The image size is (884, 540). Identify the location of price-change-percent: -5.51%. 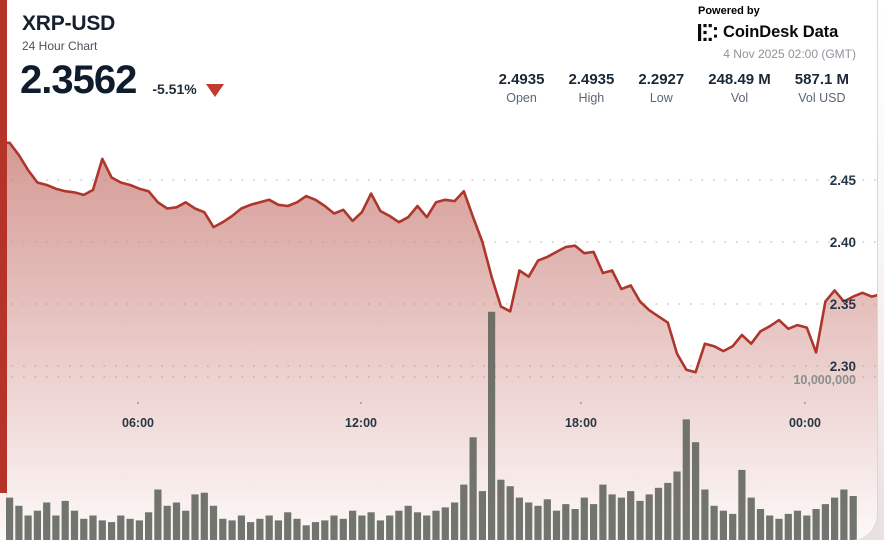
(174, 89).